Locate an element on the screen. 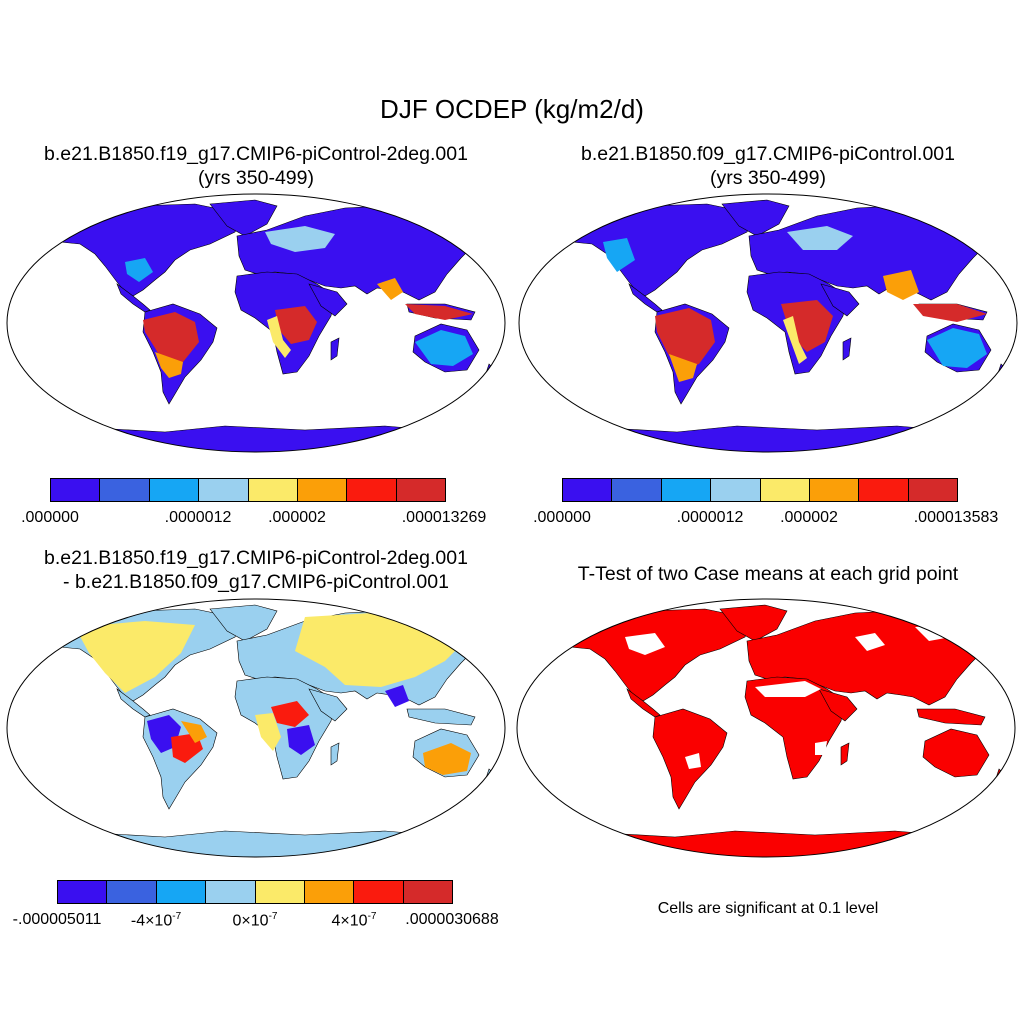 The width and height of the screenshot is (1024, 1024). map-bottom-left is located at coordinates (256, 728).